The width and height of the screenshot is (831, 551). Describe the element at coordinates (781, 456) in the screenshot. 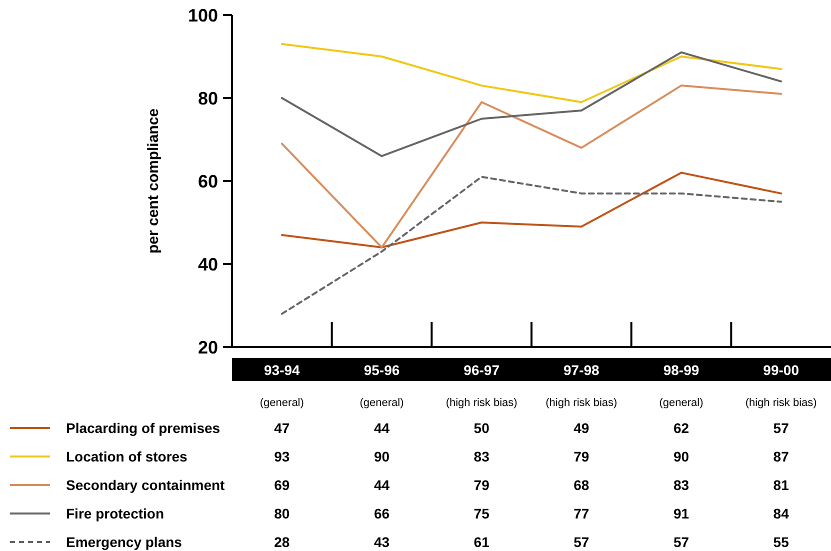

I see `data-label: 87` at that location.